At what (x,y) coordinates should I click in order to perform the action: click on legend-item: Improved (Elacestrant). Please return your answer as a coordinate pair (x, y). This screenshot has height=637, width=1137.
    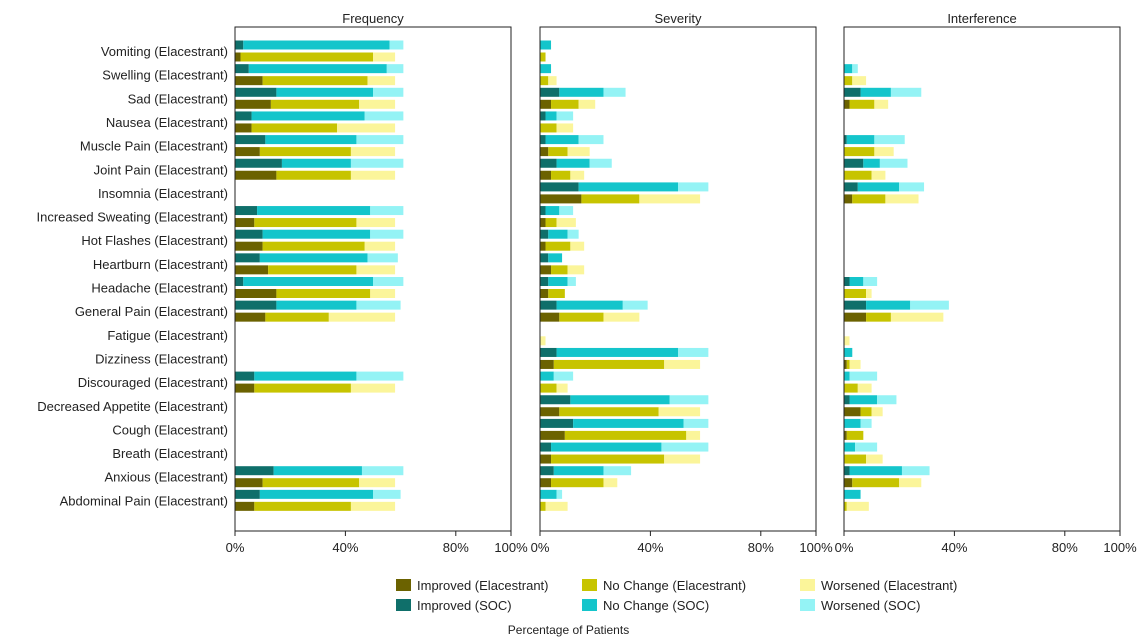
    Looking at the image, I should click on (480, 585).